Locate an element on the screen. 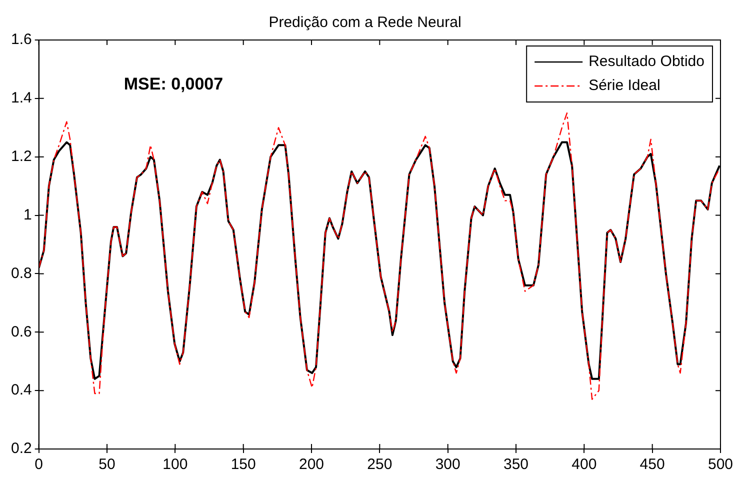 The height and width of the screenshot is (485, 744). chart-title: Predição com a Rede Neural is located at coordinates (365, 23).